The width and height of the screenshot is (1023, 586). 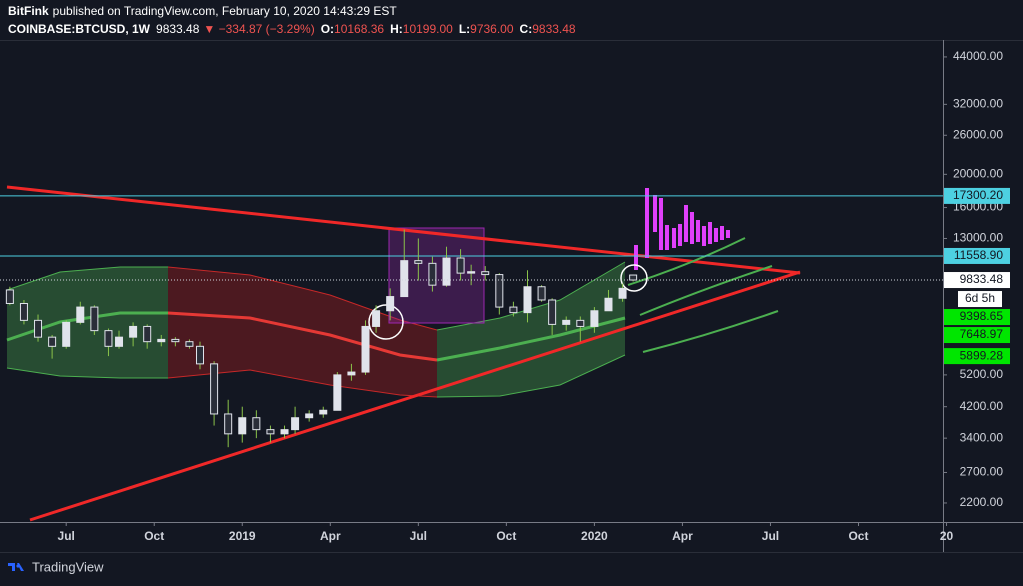 What do you see at coordinates (28, 11) in the screenshot?
I see `publisher: BitFink` at bounding box center [28, 11].